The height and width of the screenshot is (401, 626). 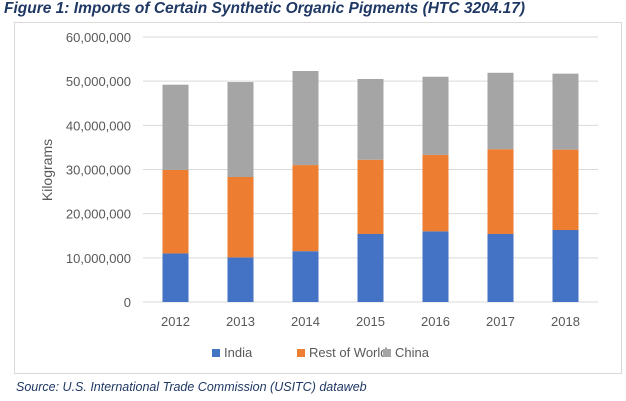 What do you see at coordinates (565, 321) in the screenshot?
I see `x-tick-label: 2018` at bounding box center [565, 321].